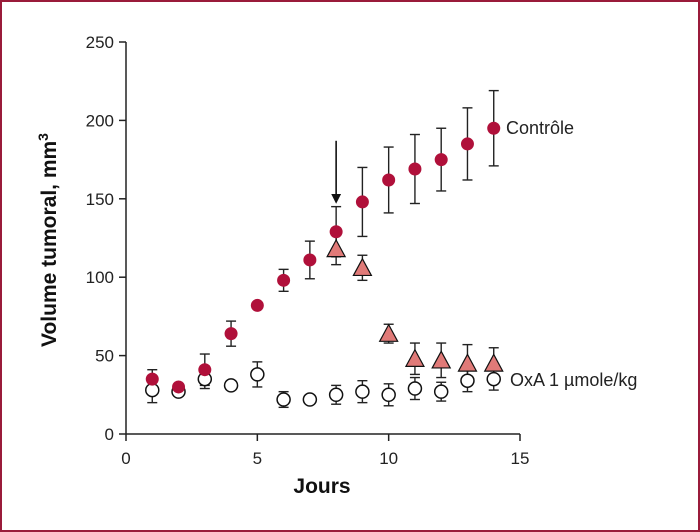 This screenshot has width=700, height=532. Describe the element at coordinates (540, 128) in the screenshot. I see `series-label-controle: Contrôle` at that location.